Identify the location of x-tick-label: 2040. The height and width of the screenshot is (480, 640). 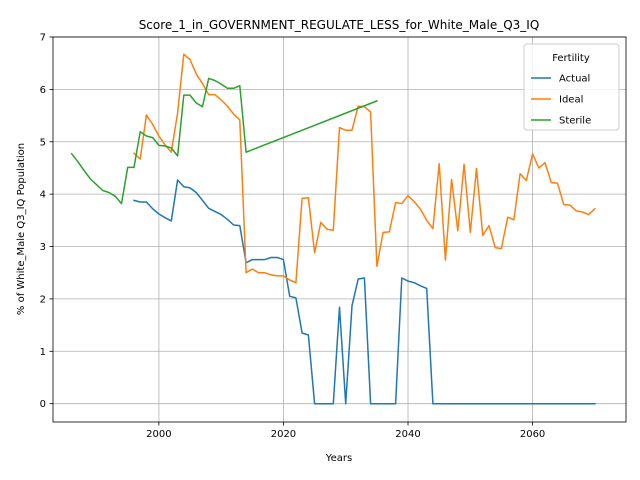
(407, 434).